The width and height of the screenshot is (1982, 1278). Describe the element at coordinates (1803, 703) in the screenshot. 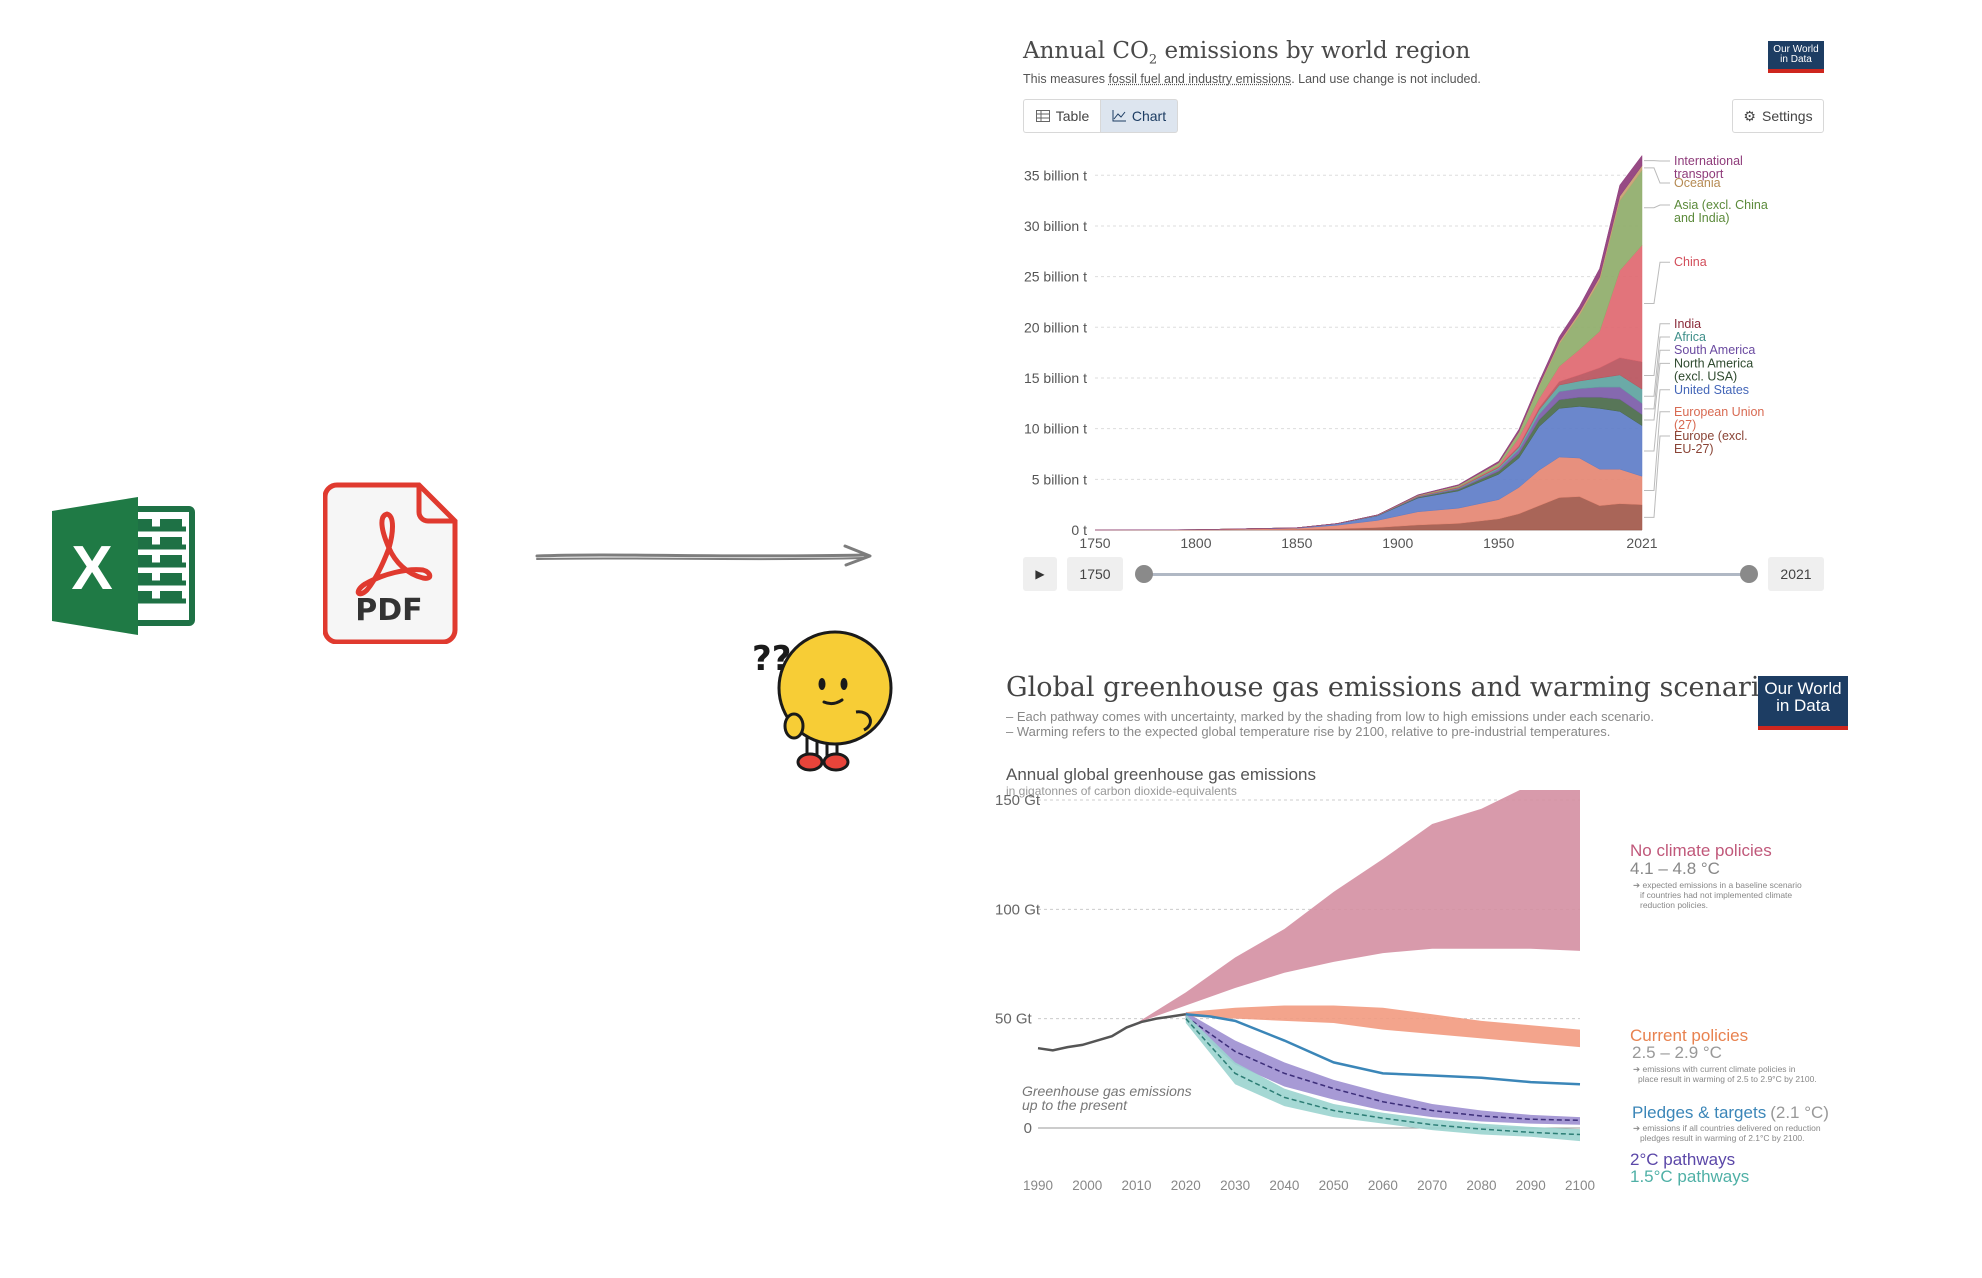

I see `owid-logo-2: Our World in Data` at that location.